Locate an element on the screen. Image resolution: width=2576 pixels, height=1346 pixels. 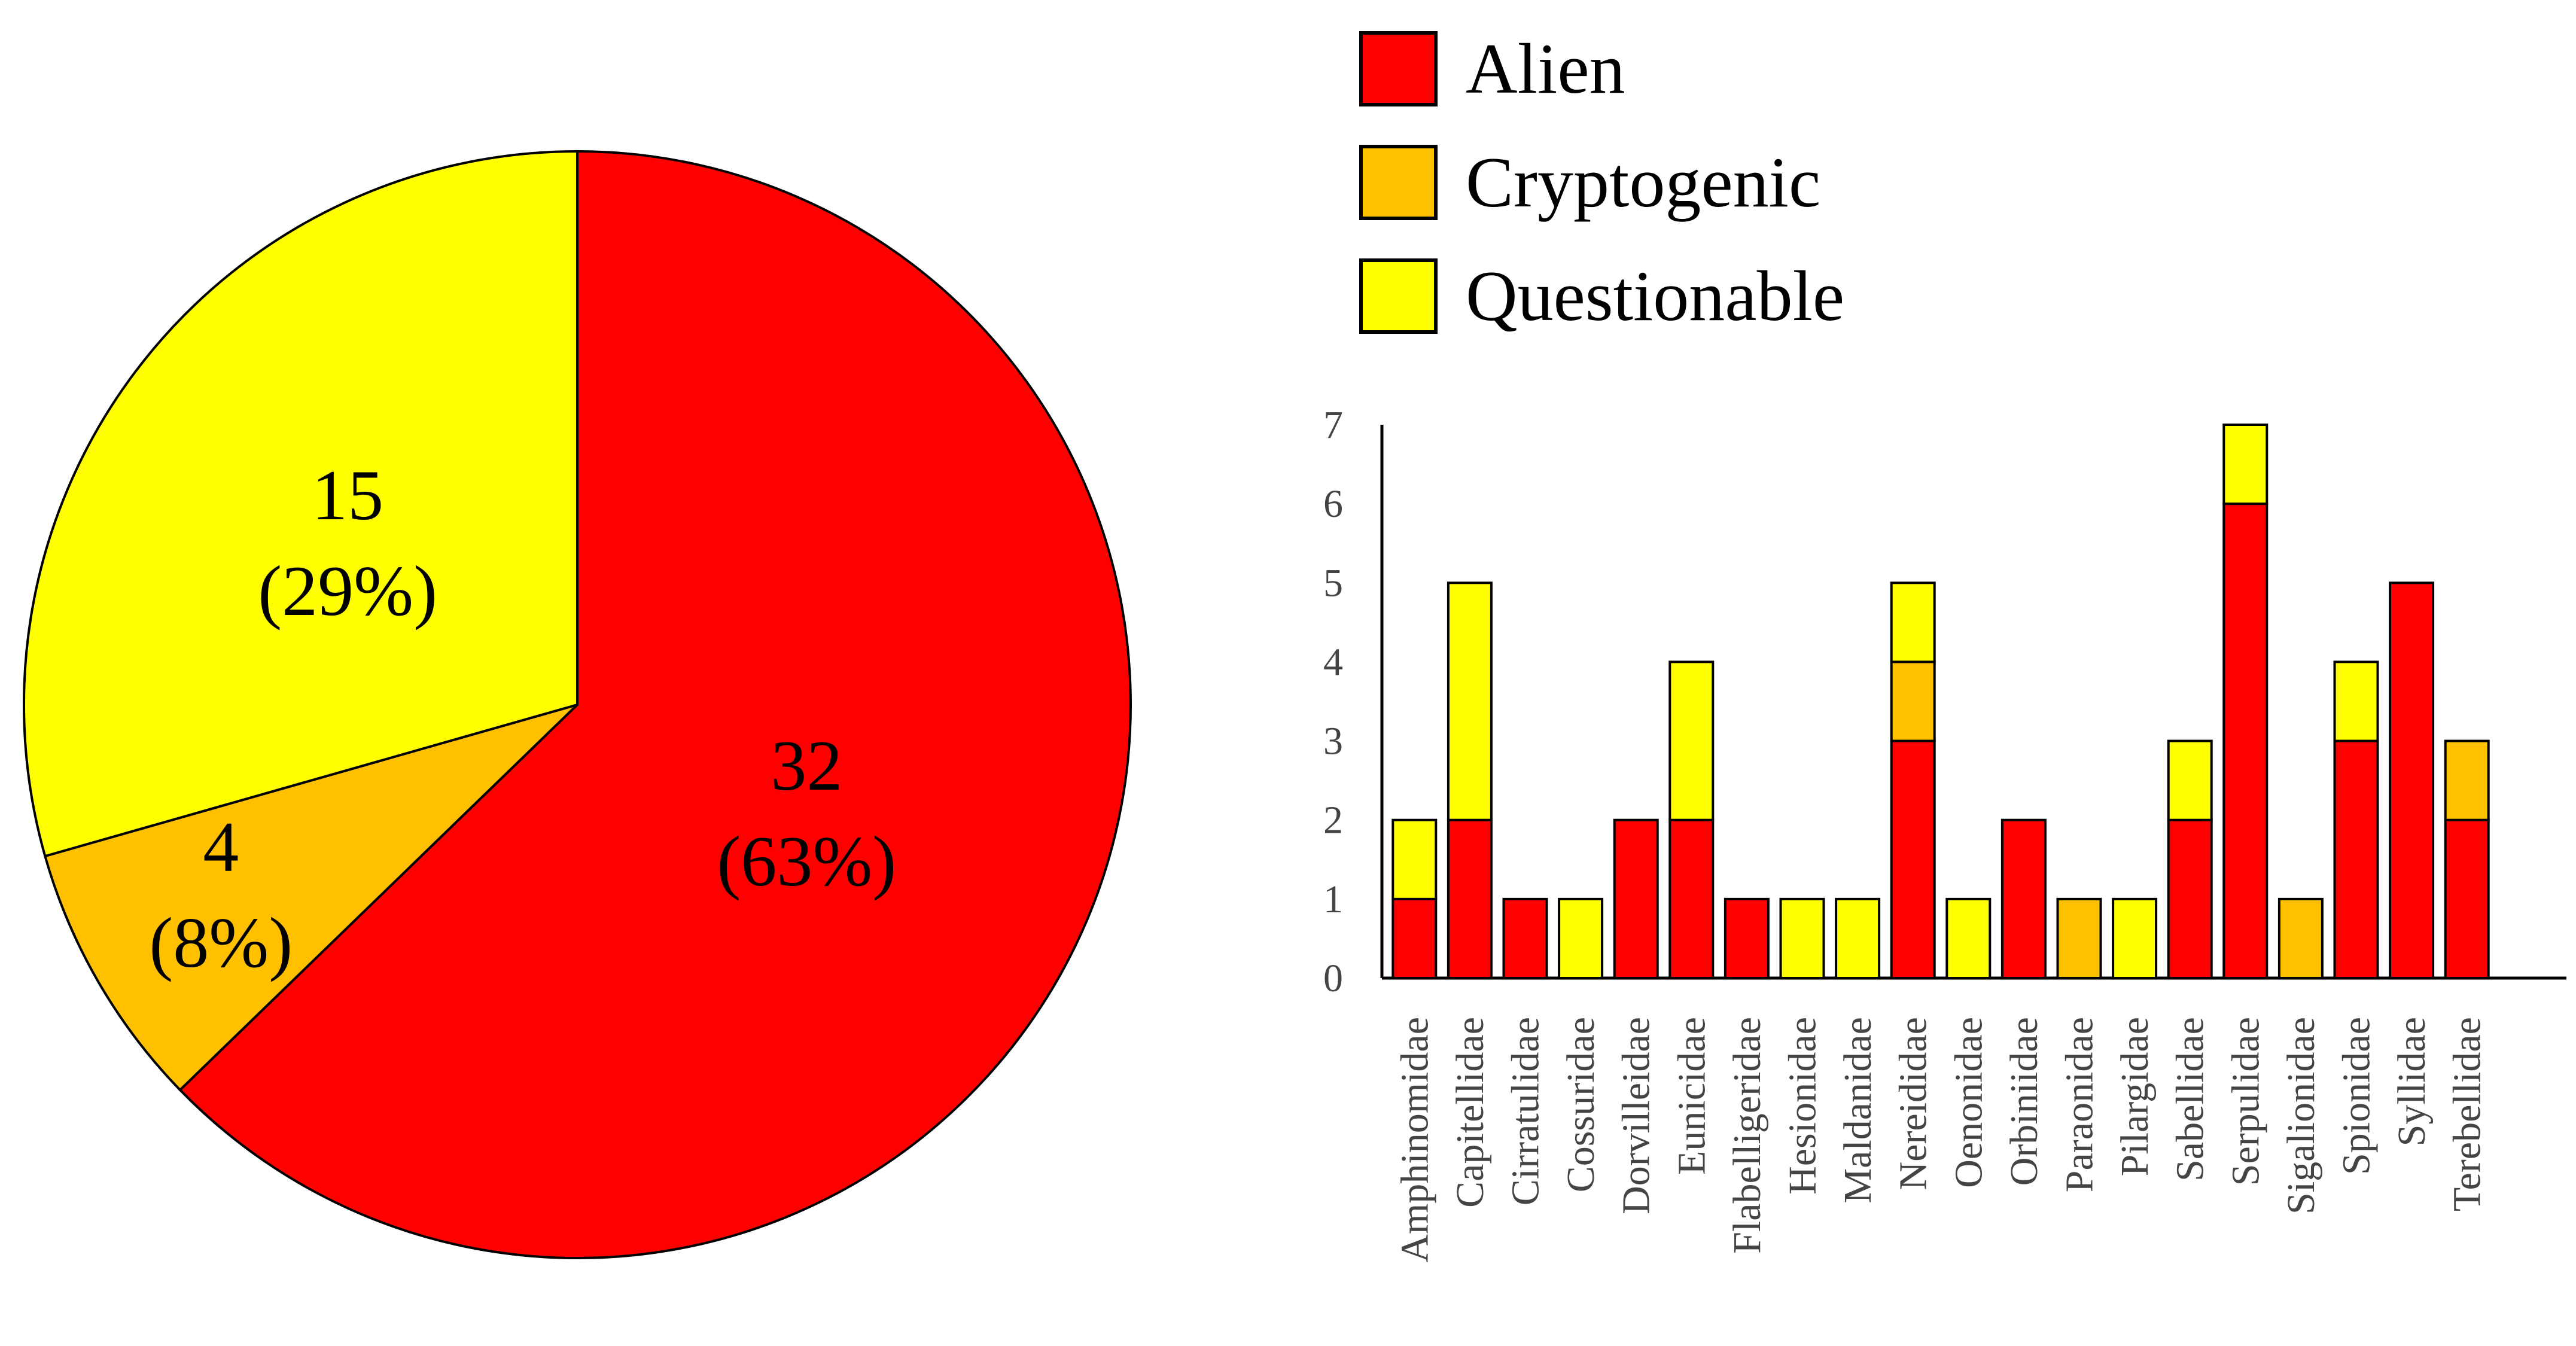
legend-swatch-cryptogenic is located at coordinates (1398, 182).